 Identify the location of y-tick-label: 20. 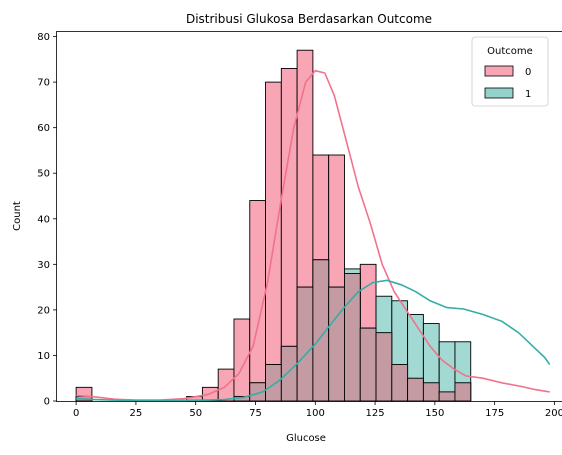
(43, 310).